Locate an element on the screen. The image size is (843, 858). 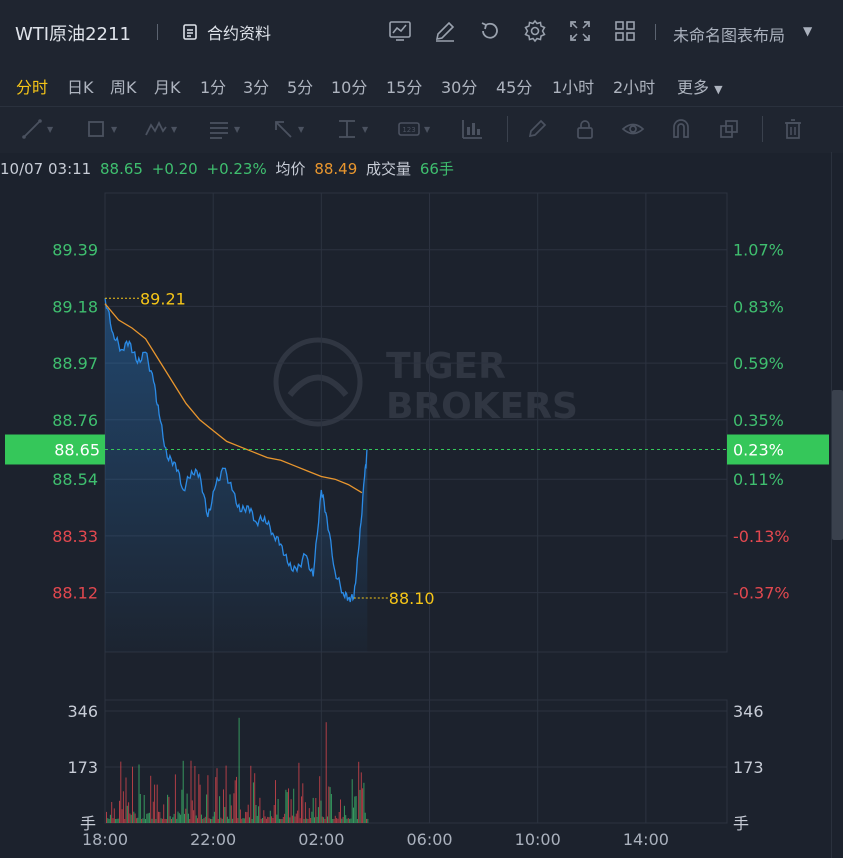
fullscreen-icon is located at coordinates (580, 31).